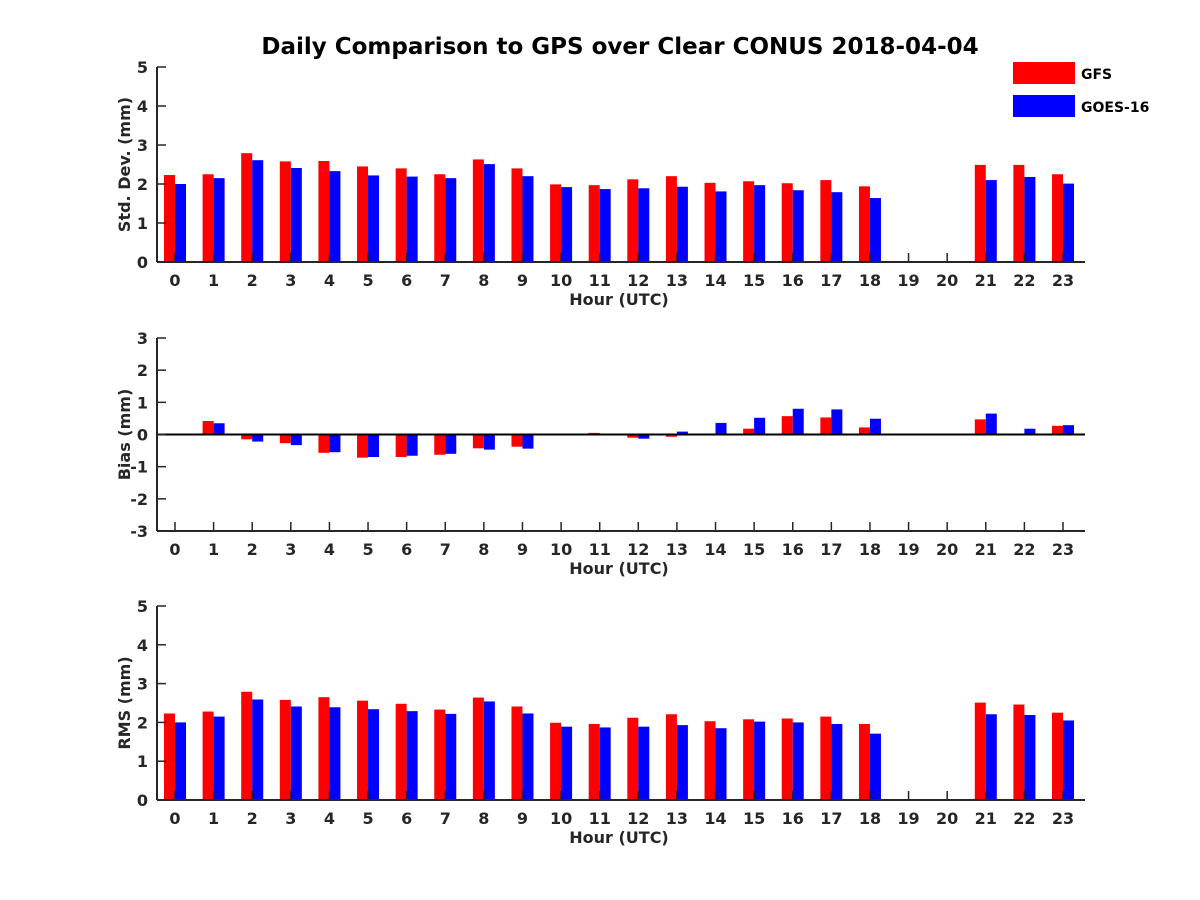 This screenshot has height=900, width=1200. Describe the element at coordinates (1024, 280) in the screenshot. I see `x-tick-label-stddev: 22` at that location.